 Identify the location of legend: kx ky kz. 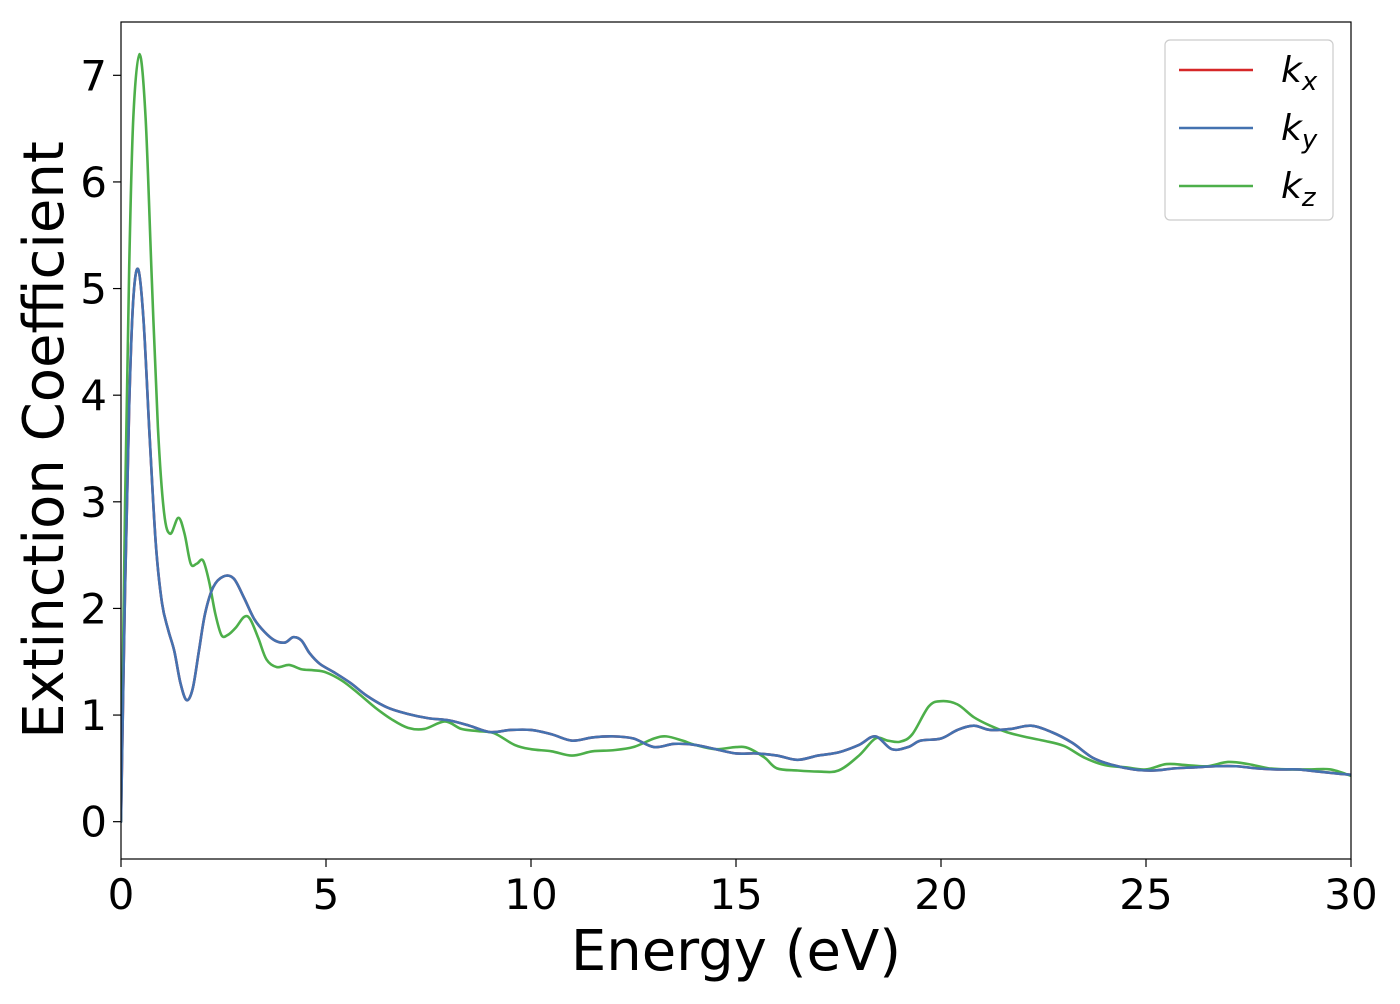
(1249, 130).